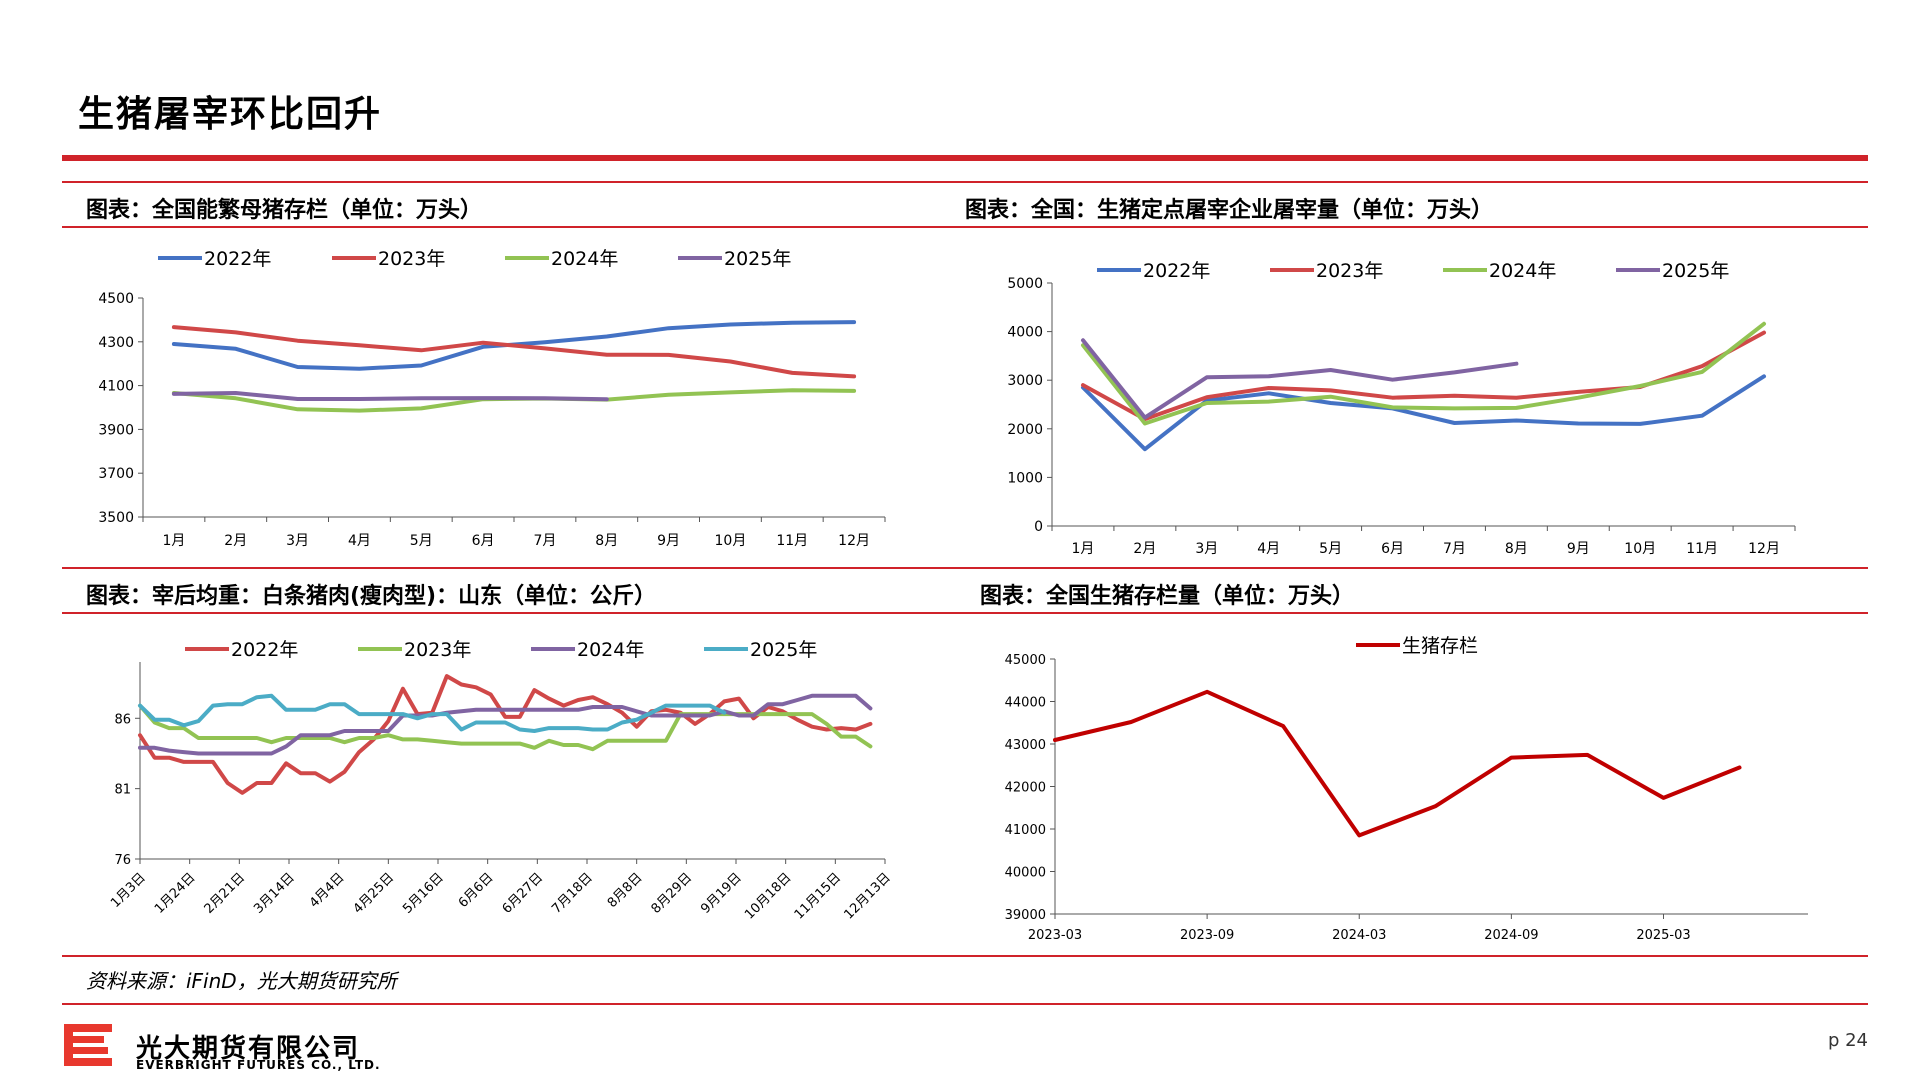 The width and height of the screenshot is (1920, 1080). Describe the element at coordinates (225, 893) in the screenshot. I see `x-tick-label: 2月21日` at that location.